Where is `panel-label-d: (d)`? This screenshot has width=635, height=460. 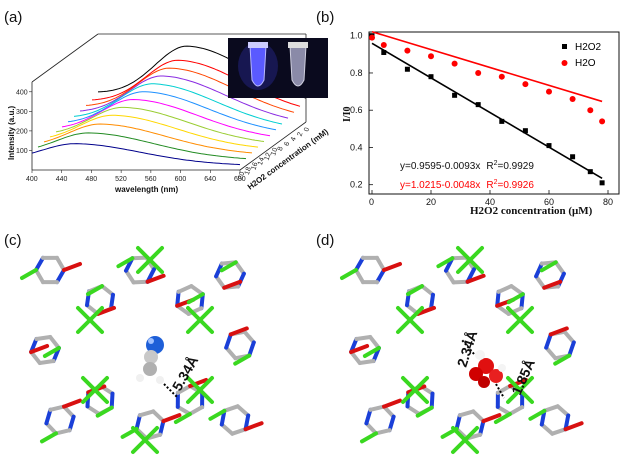
panel-label-d: (d) is located at coordinates (325, 240).